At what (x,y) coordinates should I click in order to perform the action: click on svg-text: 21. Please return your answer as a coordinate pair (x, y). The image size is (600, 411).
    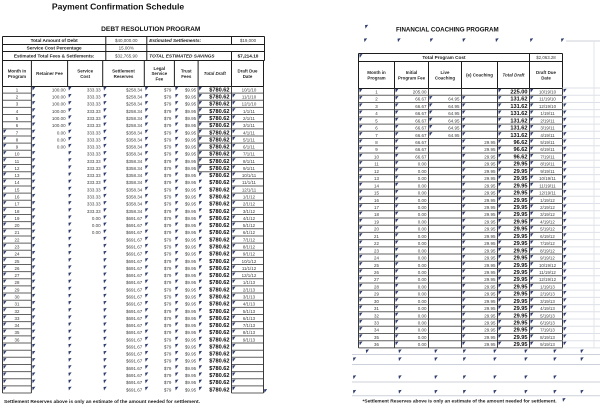
    Looking at the image, I should click on (17, 232).